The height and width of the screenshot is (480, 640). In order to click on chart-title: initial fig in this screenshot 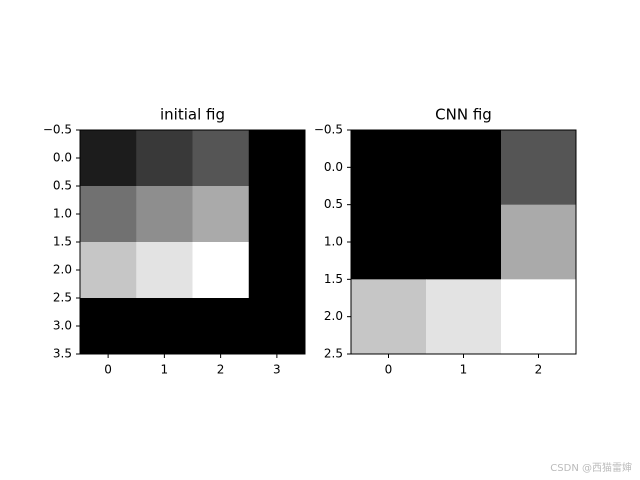, I will do `click(192, 115)`.